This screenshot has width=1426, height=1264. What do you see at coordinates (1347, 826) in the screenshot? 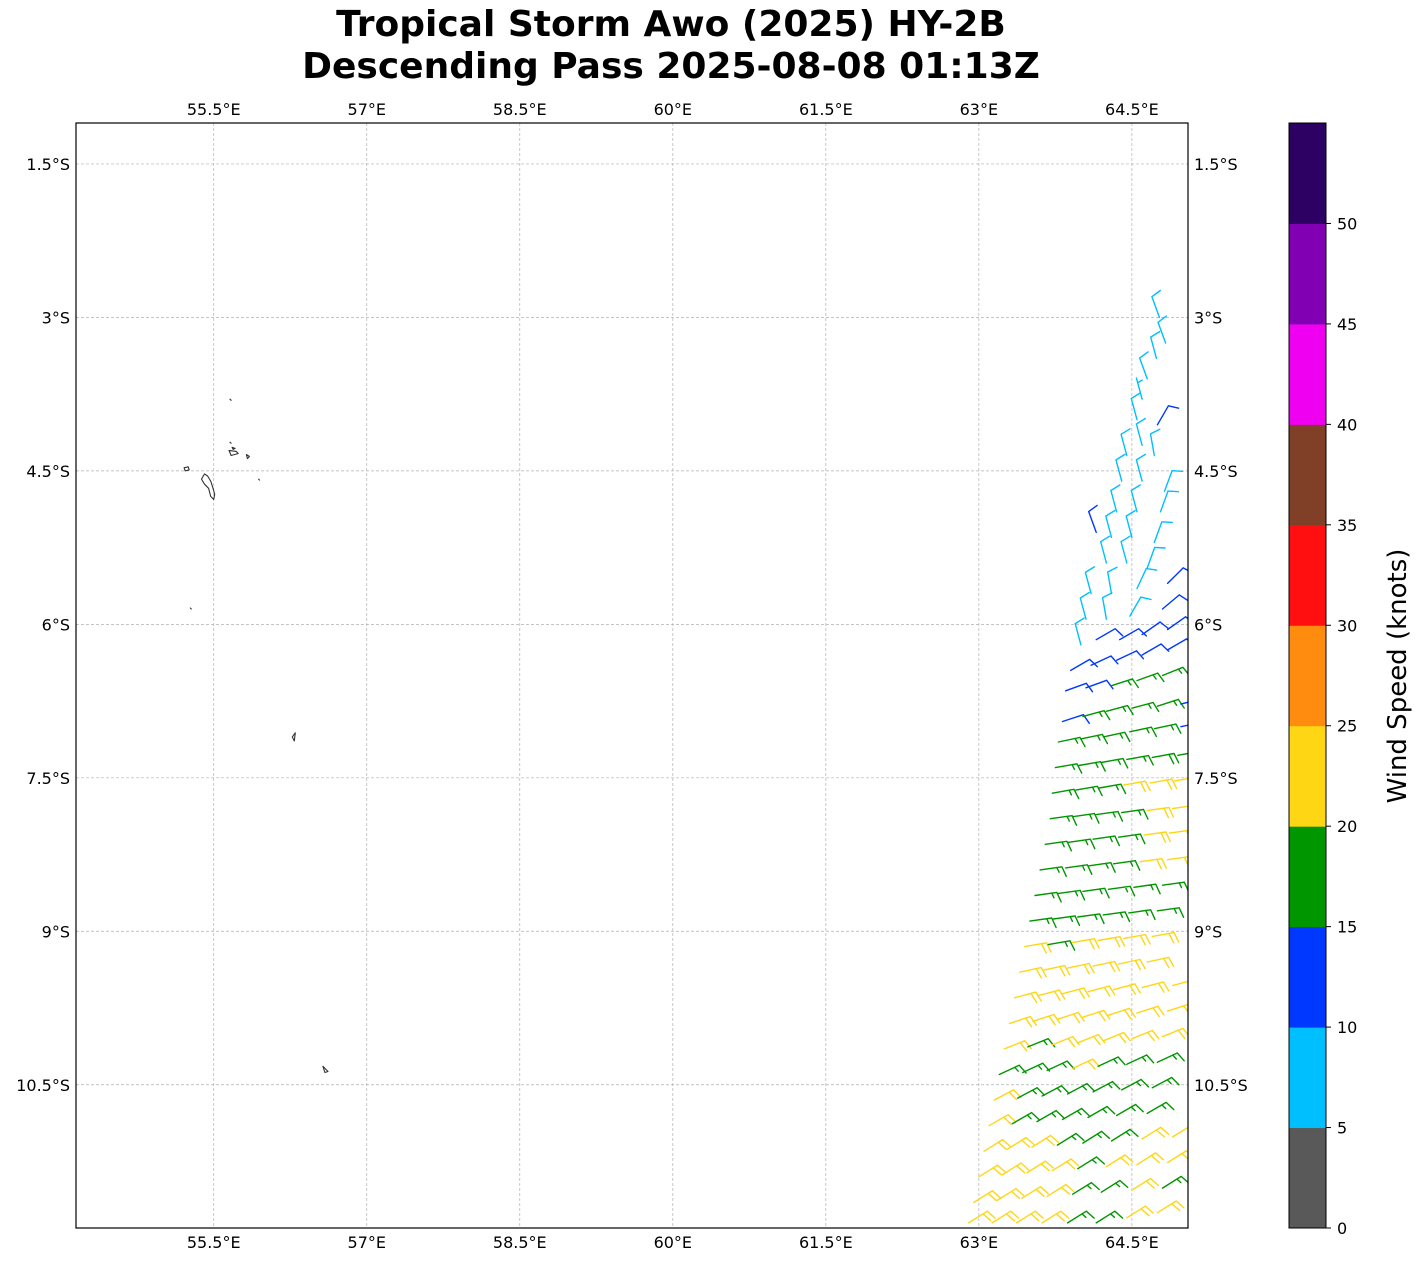
I see `colorbar-tick-label: 20` at bounding box center [1347, 826].